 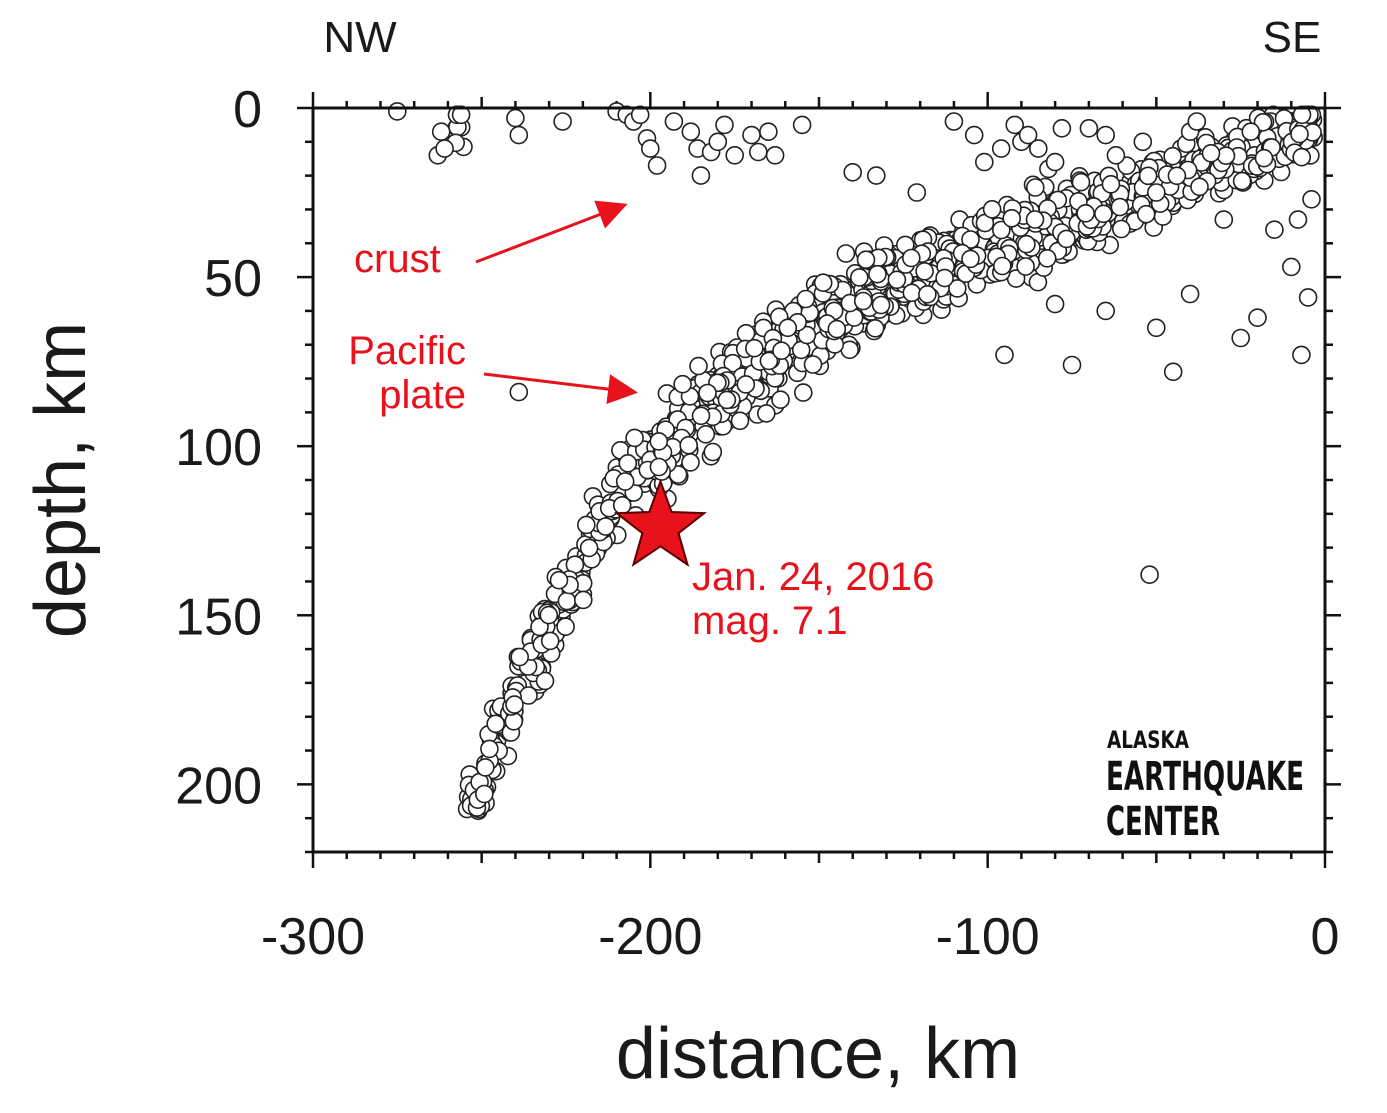 I want to click on x-tick-label: -100, so click(x=988, y=937).